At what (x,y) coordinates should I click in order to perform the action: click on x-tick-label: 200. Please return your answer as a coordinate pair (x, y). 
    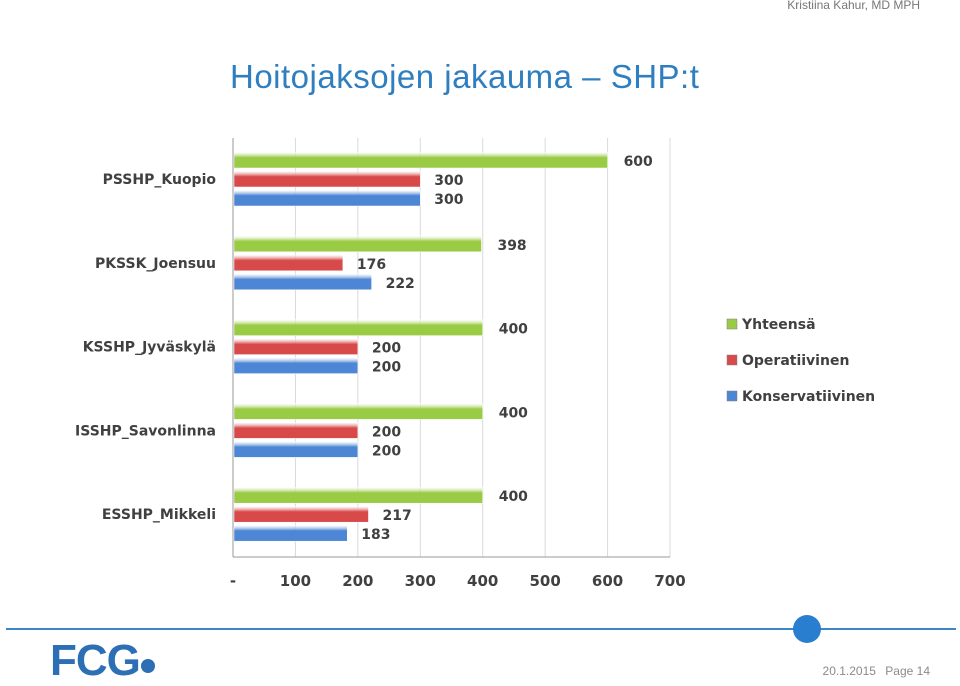
    Looking at the image, I should click on (357, 581).